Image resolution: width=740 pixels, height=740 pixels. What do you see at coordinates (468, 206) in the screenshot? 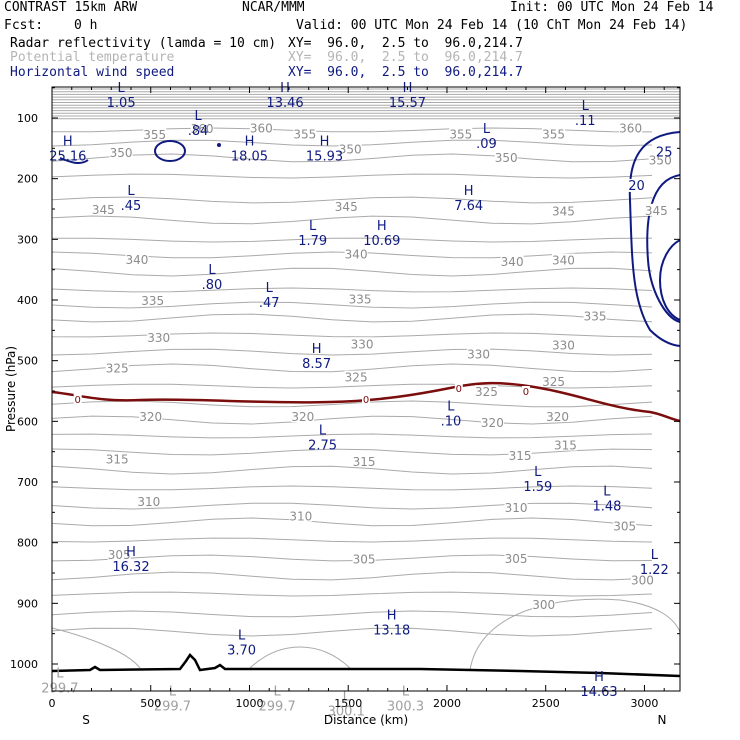
I see `extremum-value: 7.64` at bounding box center [468, 206].